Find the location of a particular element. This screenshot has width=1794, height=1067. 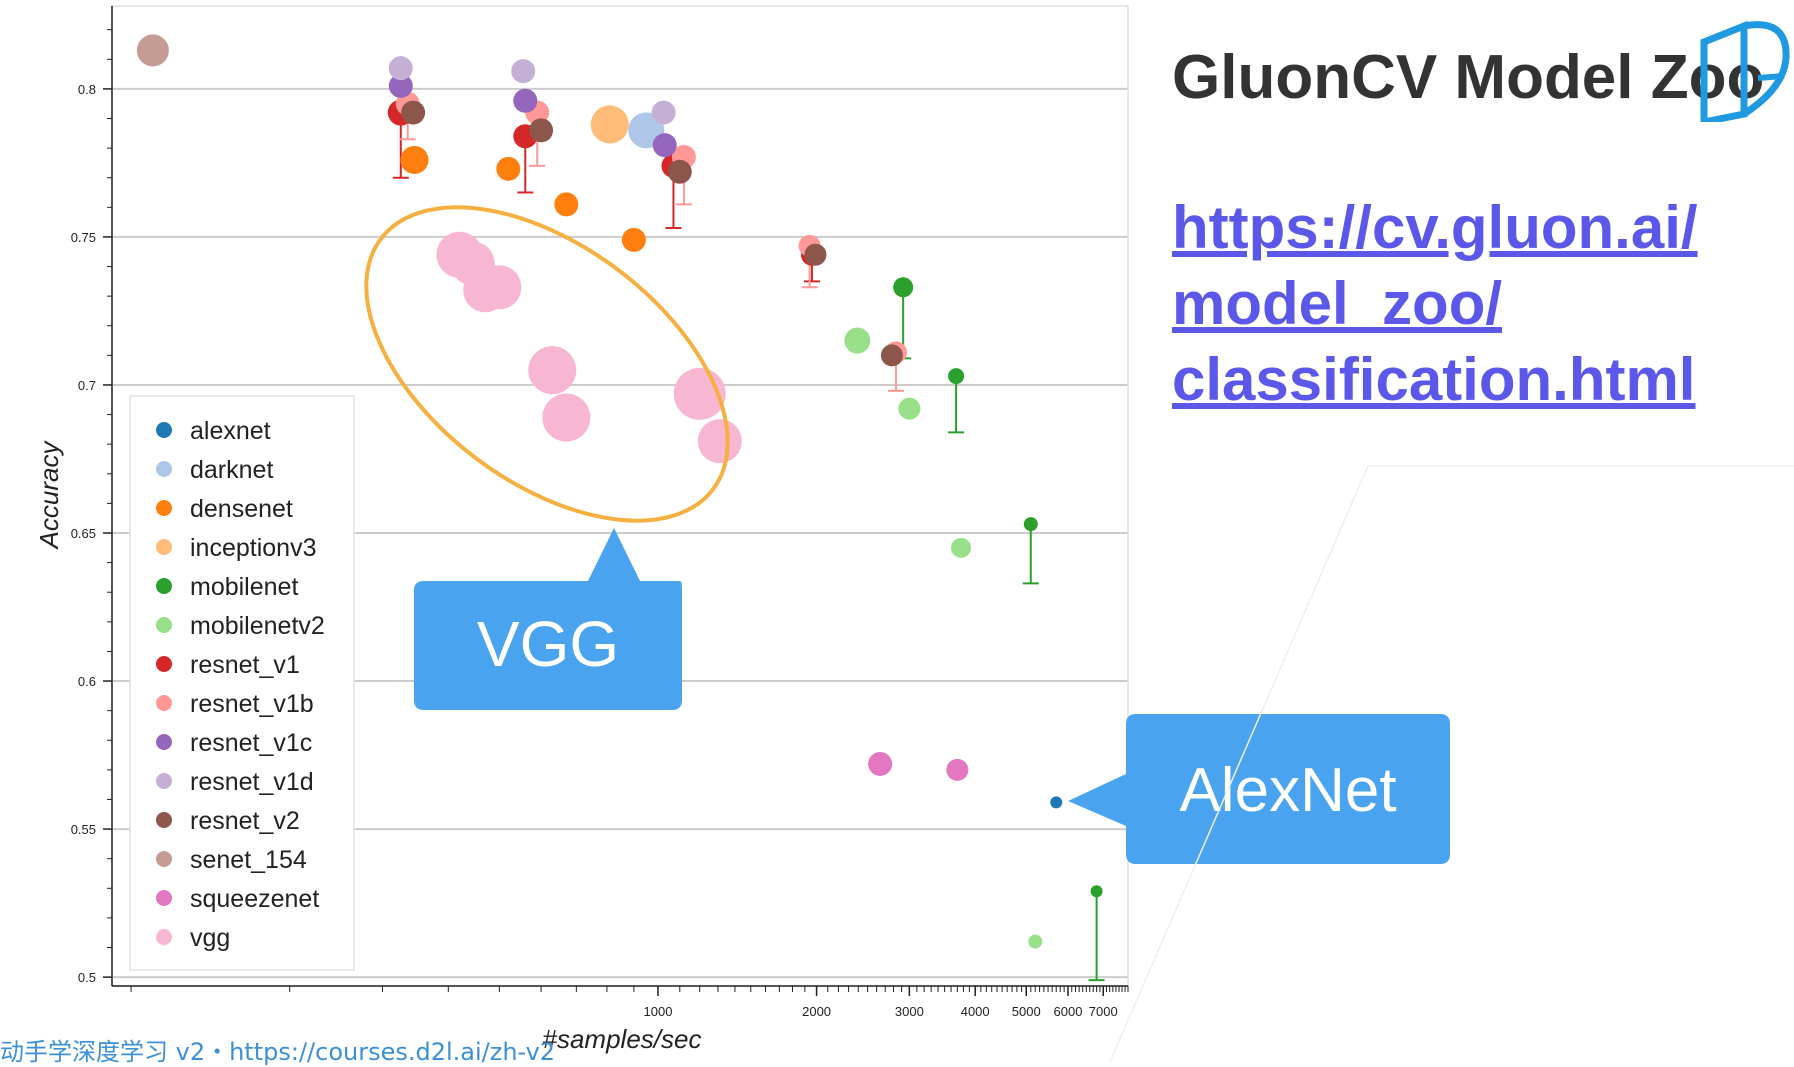

x-tick-label: 3000 is located at coordinates (909, 1011).